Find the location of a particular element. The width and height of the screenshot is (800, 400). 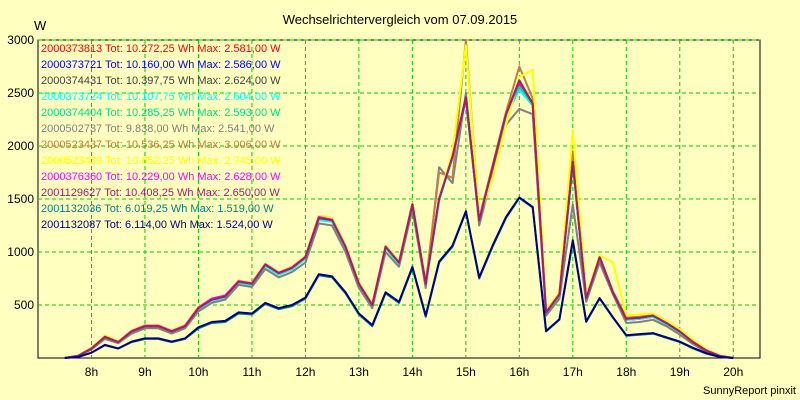

y-tick-label: 2500 is located at coordinates (20, 93).